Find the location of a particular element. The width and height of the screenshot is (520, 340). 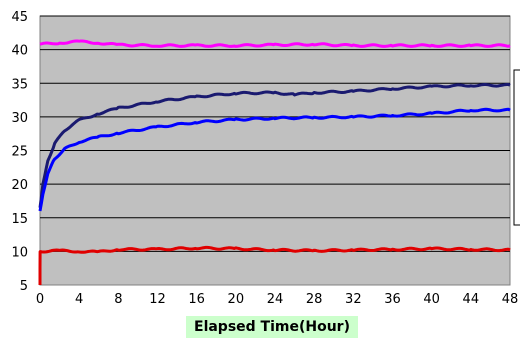

x-tick-label: 48 is located at coordinates (510, 299).